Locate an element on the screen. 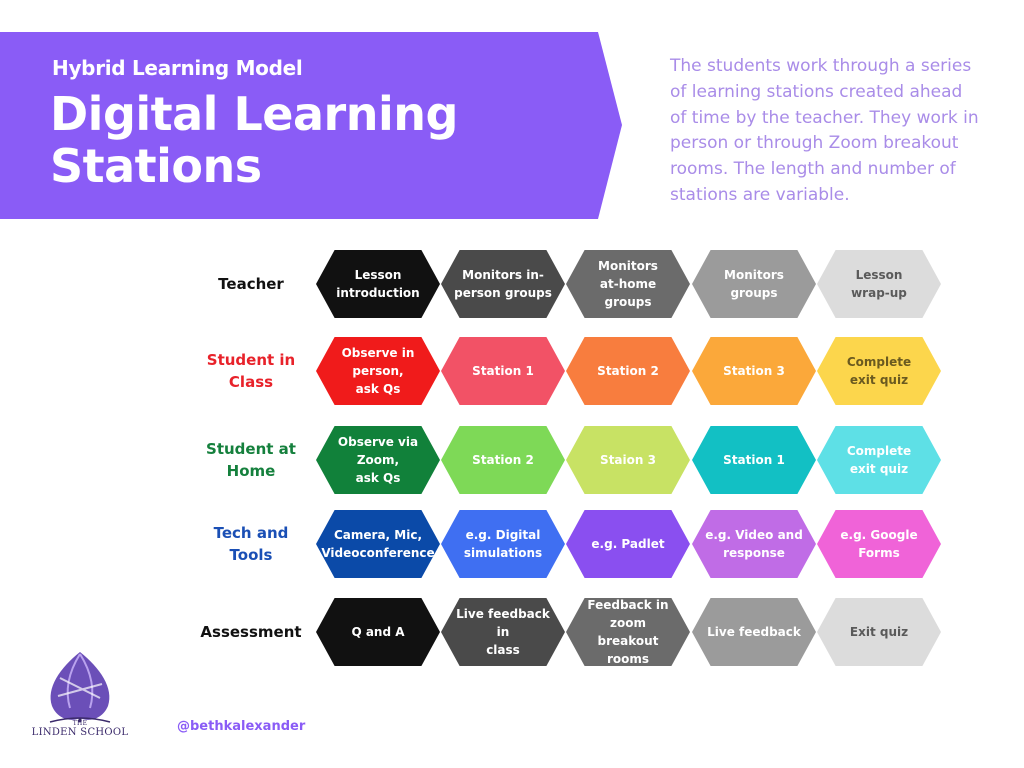 The width and height of the screenshot is (1024, 768). row-label: Teacher is located at coordinates (251, 284).